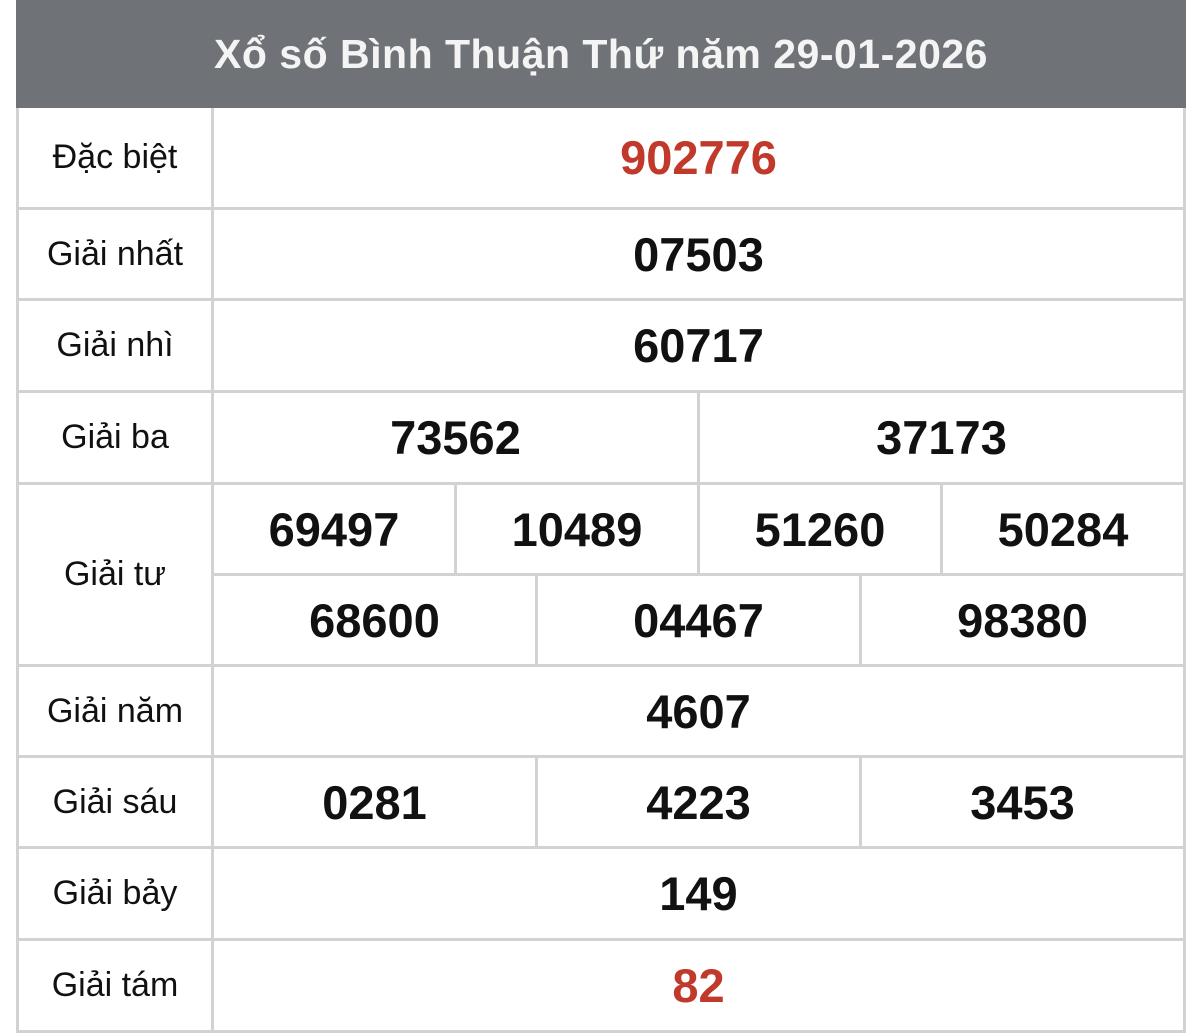 The width and height of the screenshot is (1200, 1033). I want to click on prize-row: Giải tám 82, so click(601, 987).